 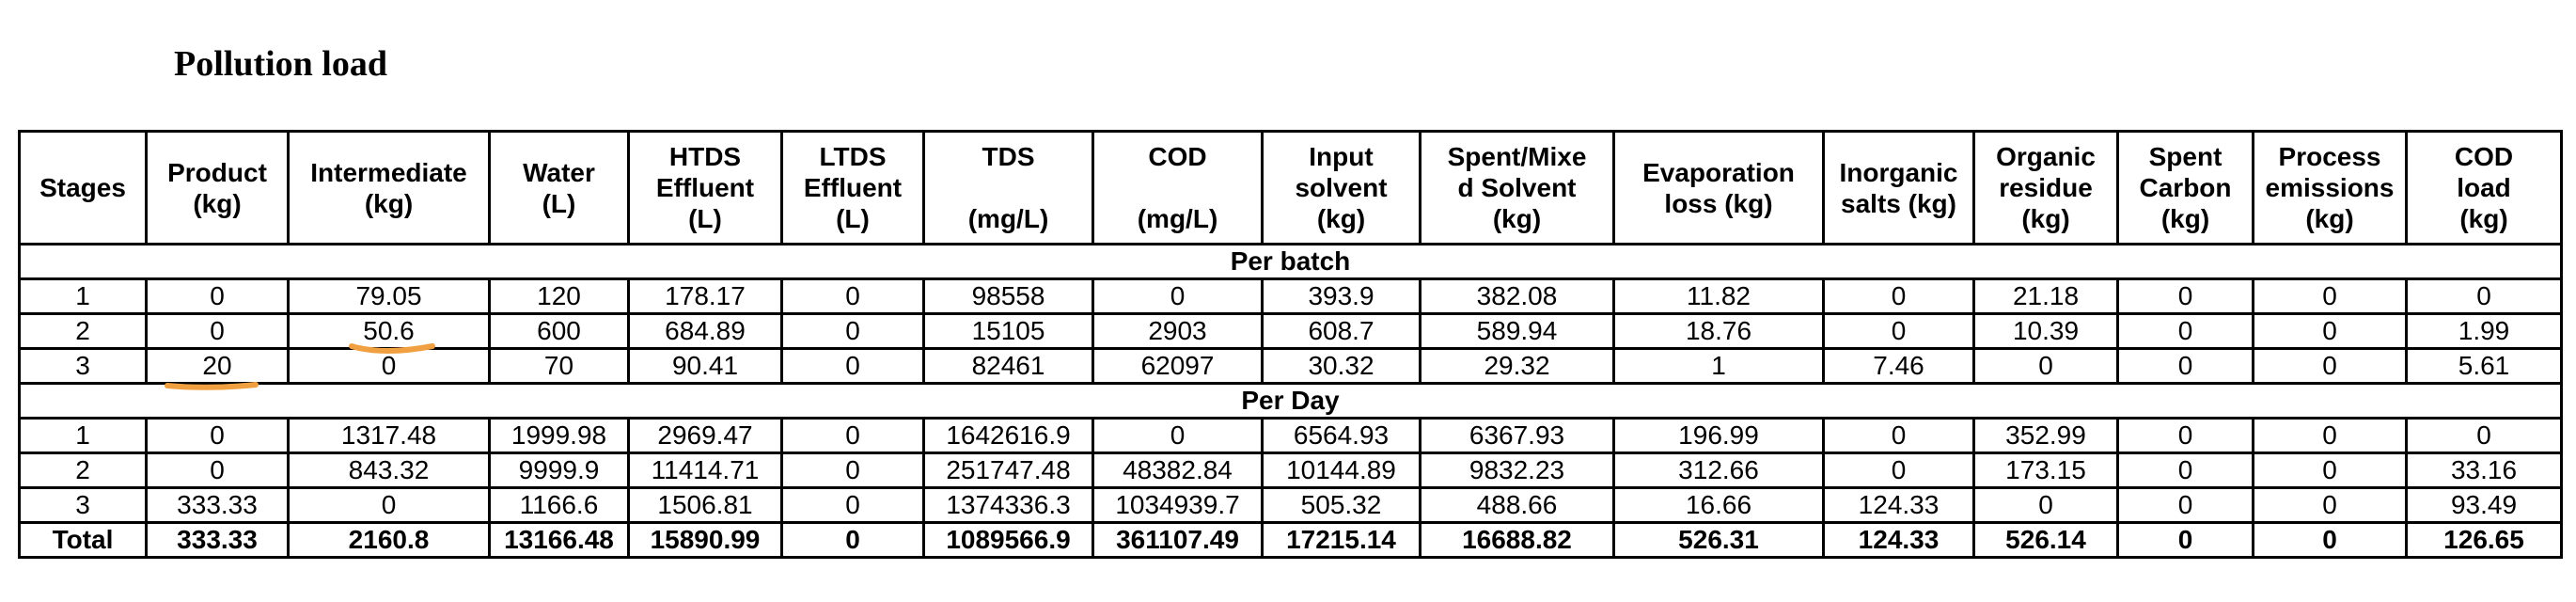 What do you see at coordinates (1178, 331) in the screenshot?
I see `table-cell: 2903` at bounding box center [1178, 331].